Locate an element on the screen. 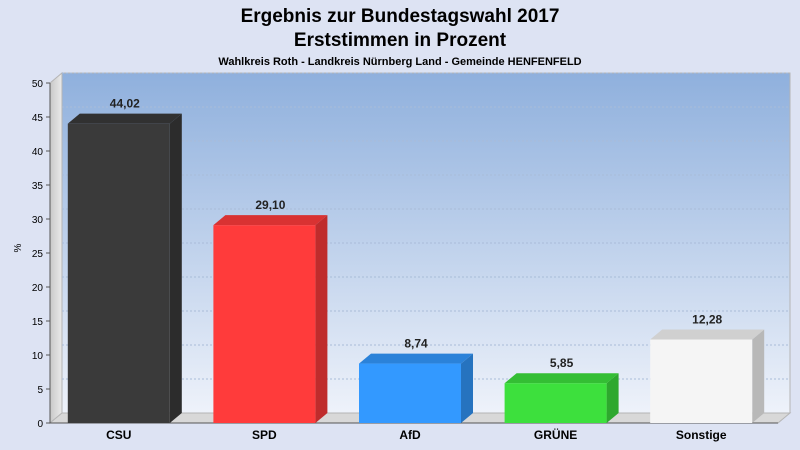 This screenshot has height=450, width=800. bar-csu is located at coordinates (124, 268).